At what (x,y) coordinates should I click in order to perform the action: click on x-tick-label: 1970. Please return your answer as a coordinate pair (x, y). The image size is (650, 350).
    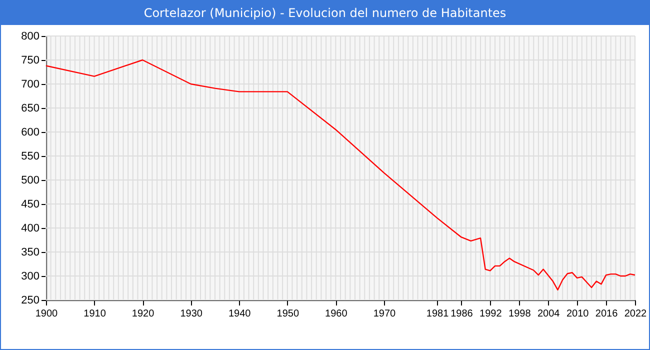
    Looking at the image, I should click on (384, 314).